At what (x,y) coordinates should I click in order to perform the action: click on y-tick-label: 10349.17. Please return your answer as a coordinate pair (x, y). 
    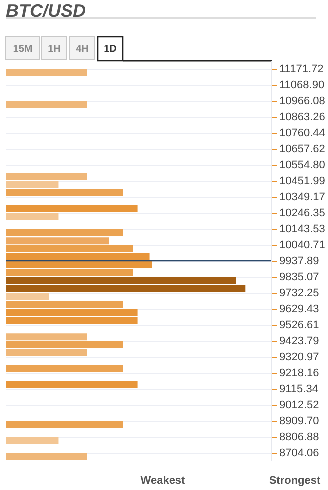
    Looking at the image, I should click on (303, 198).